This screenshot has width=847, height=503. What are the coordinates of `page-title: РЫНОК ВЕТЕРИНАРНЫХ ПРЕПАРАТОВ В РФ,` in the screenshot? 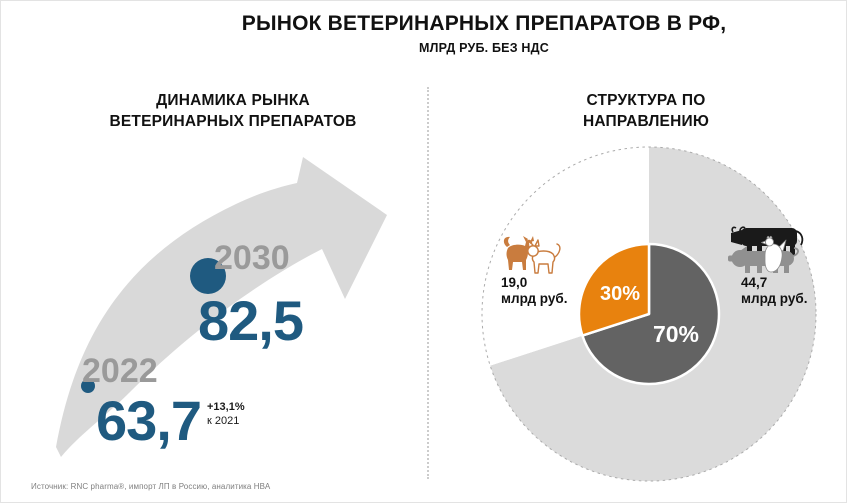 It's located at (484, 23).